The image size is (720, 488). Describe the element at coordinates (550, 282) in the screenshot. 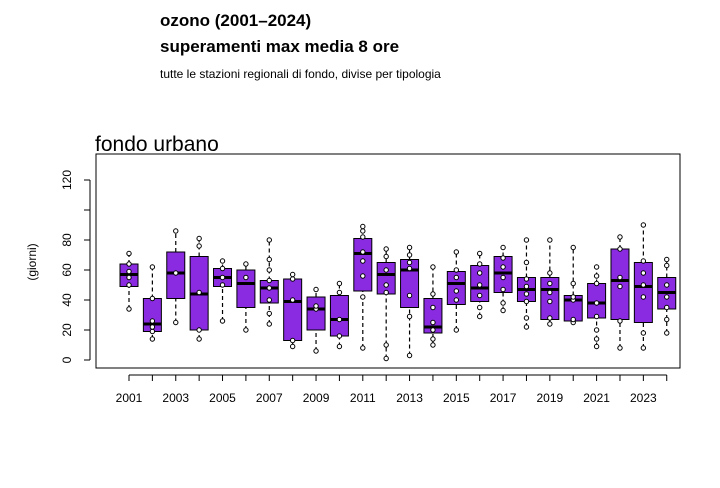

I see `box-2019` at that location.